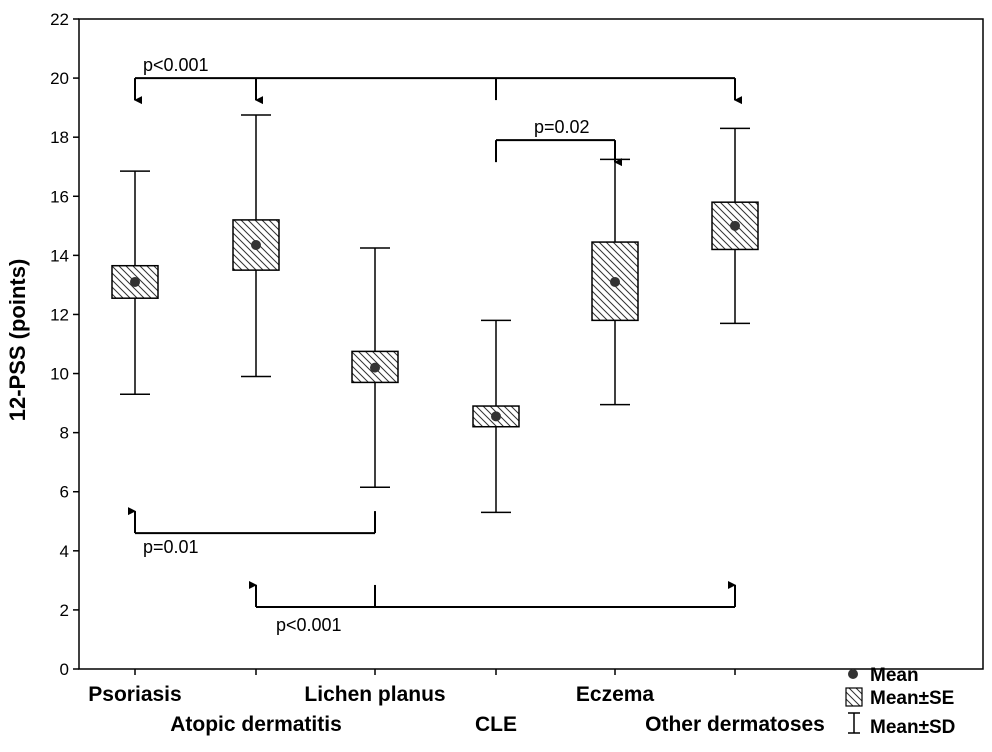 This screenshot has height=752, width=992. What do you see at coordinates (59, 255) in the screenshot?
I see `y-tick-label: 14` at bounding box center [59, 255].